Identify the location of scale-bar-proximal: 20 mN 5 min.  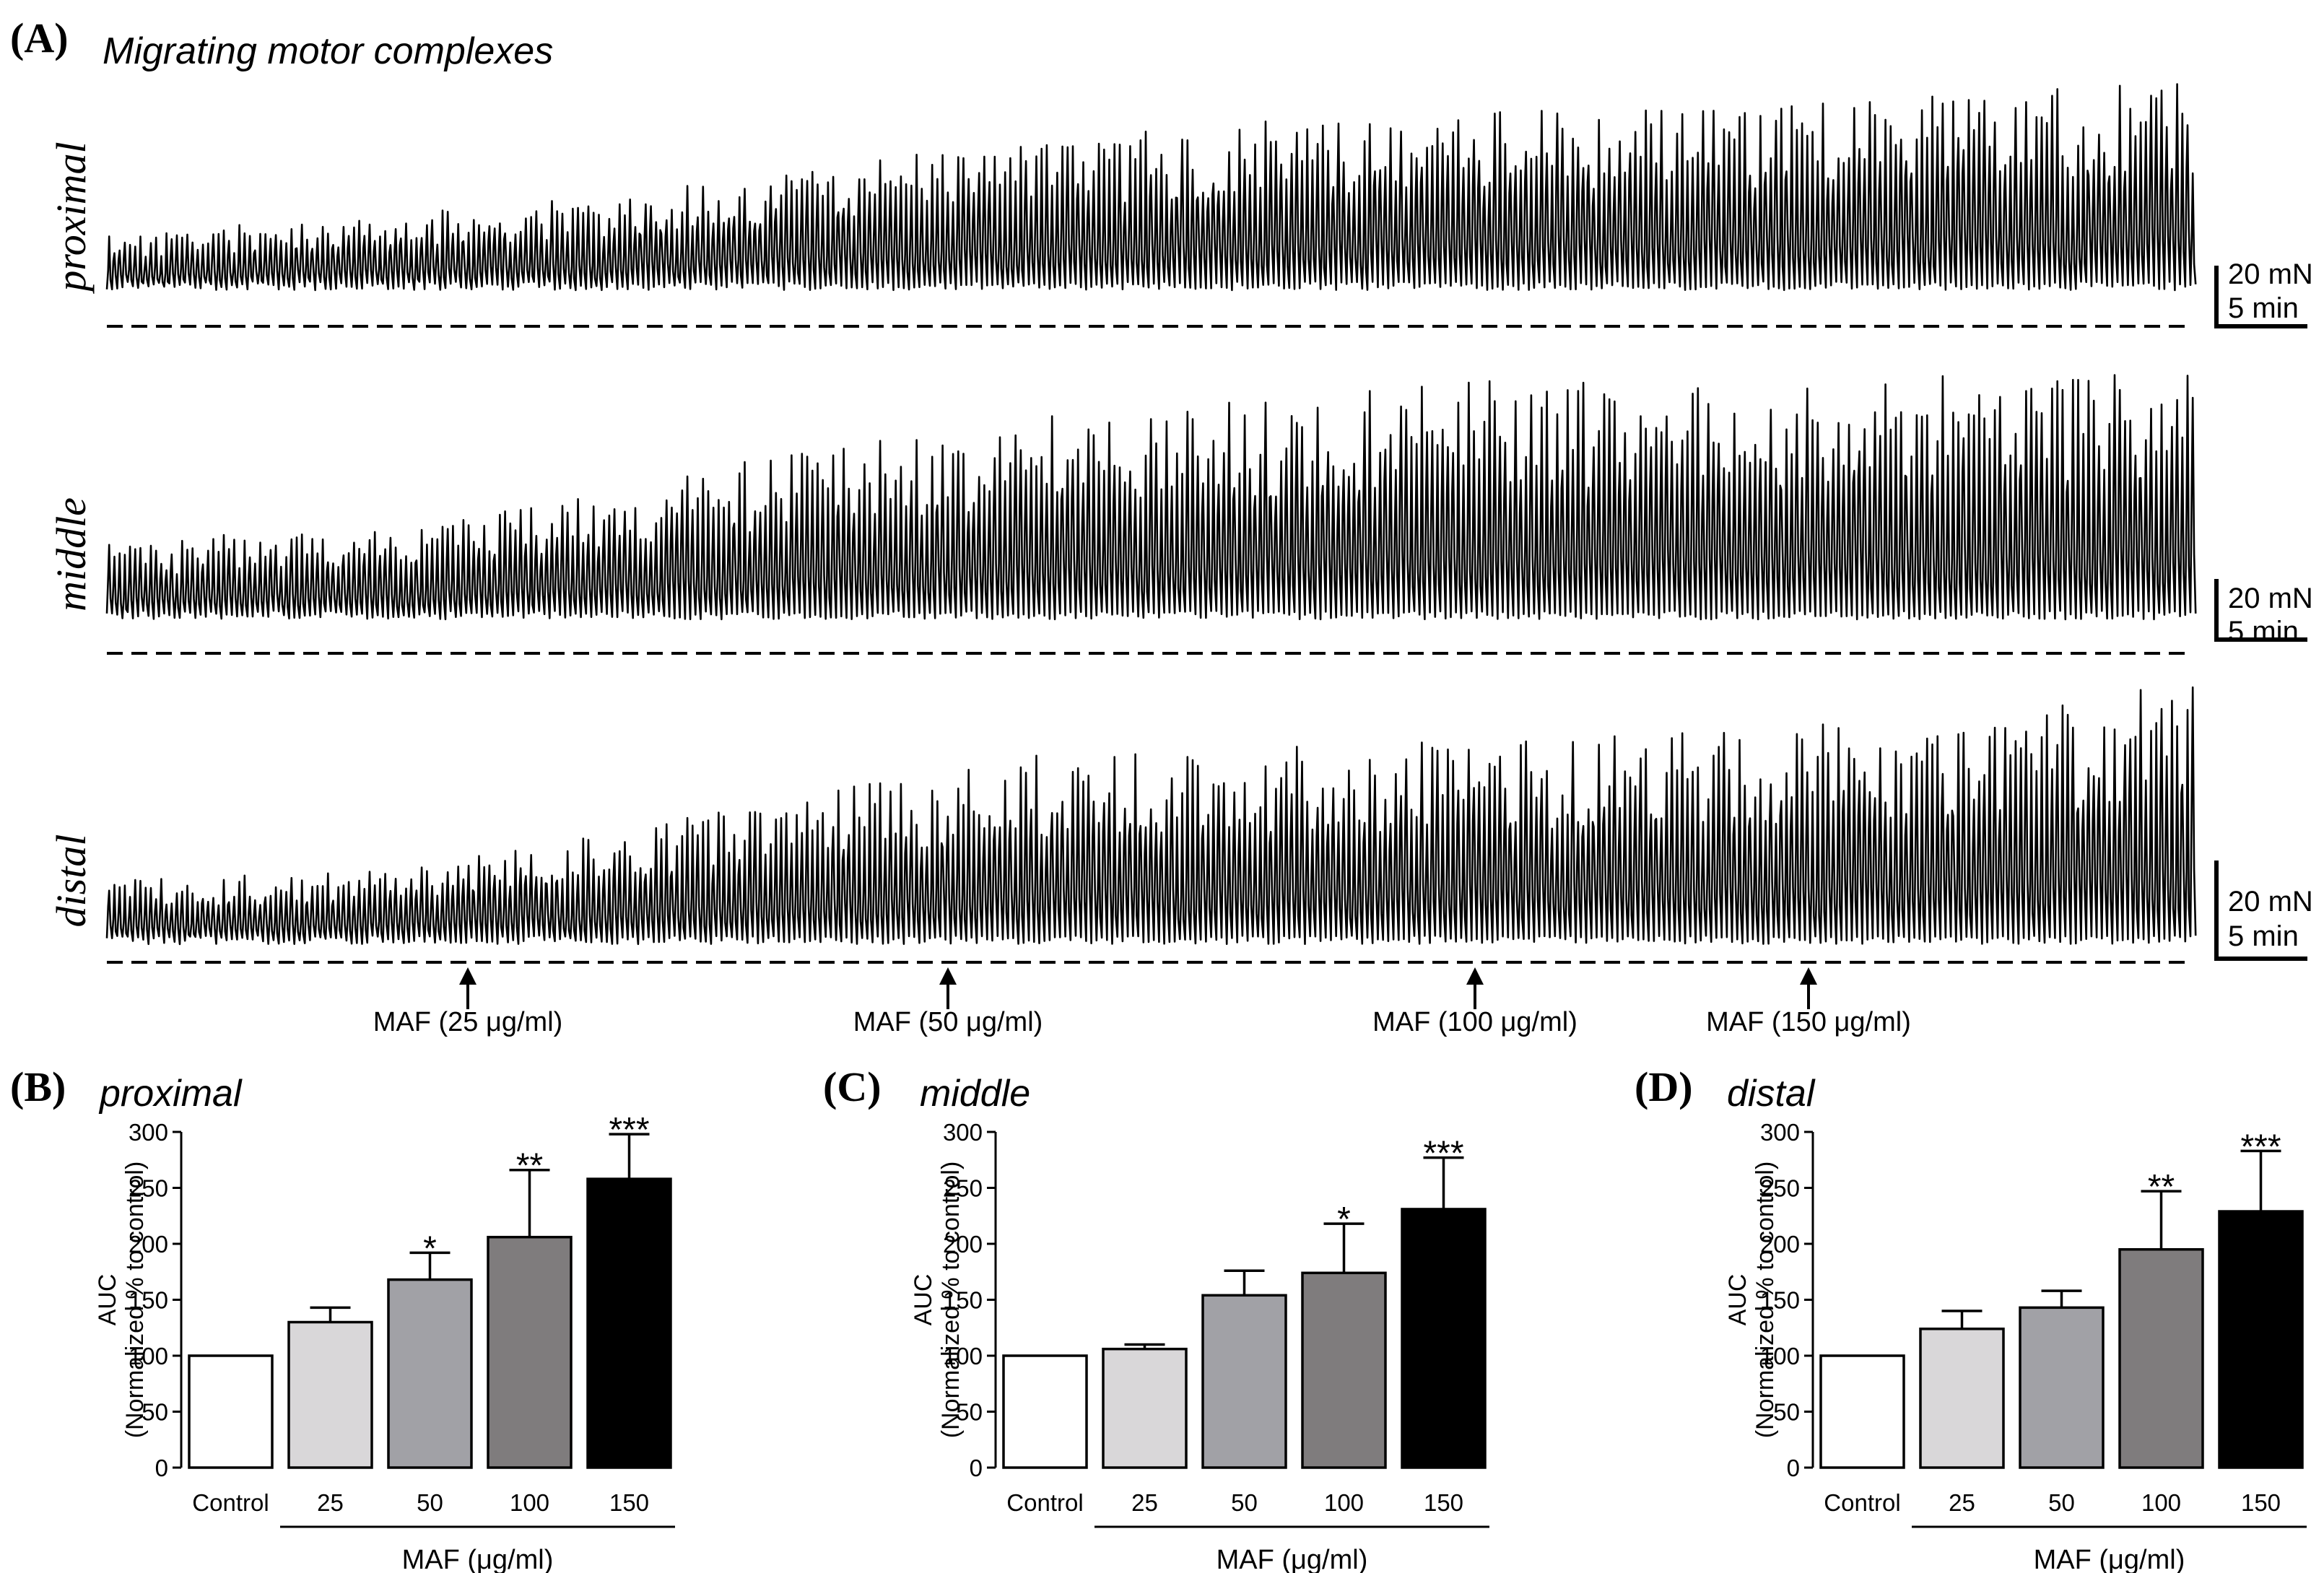
(2263, 293).